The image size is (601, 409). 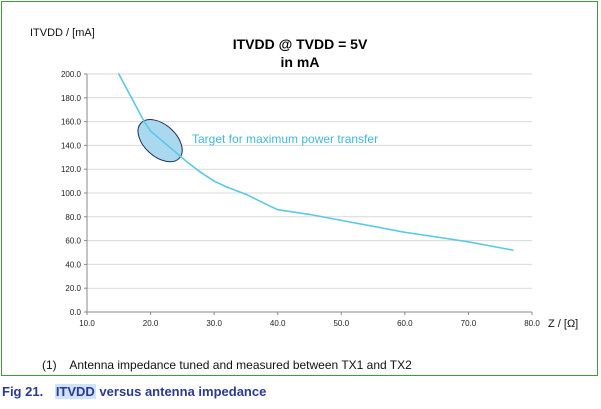 I want to click on figure-caption: Fig 21. ITVDD versus antenna impedance, so click(x=134, y=391).